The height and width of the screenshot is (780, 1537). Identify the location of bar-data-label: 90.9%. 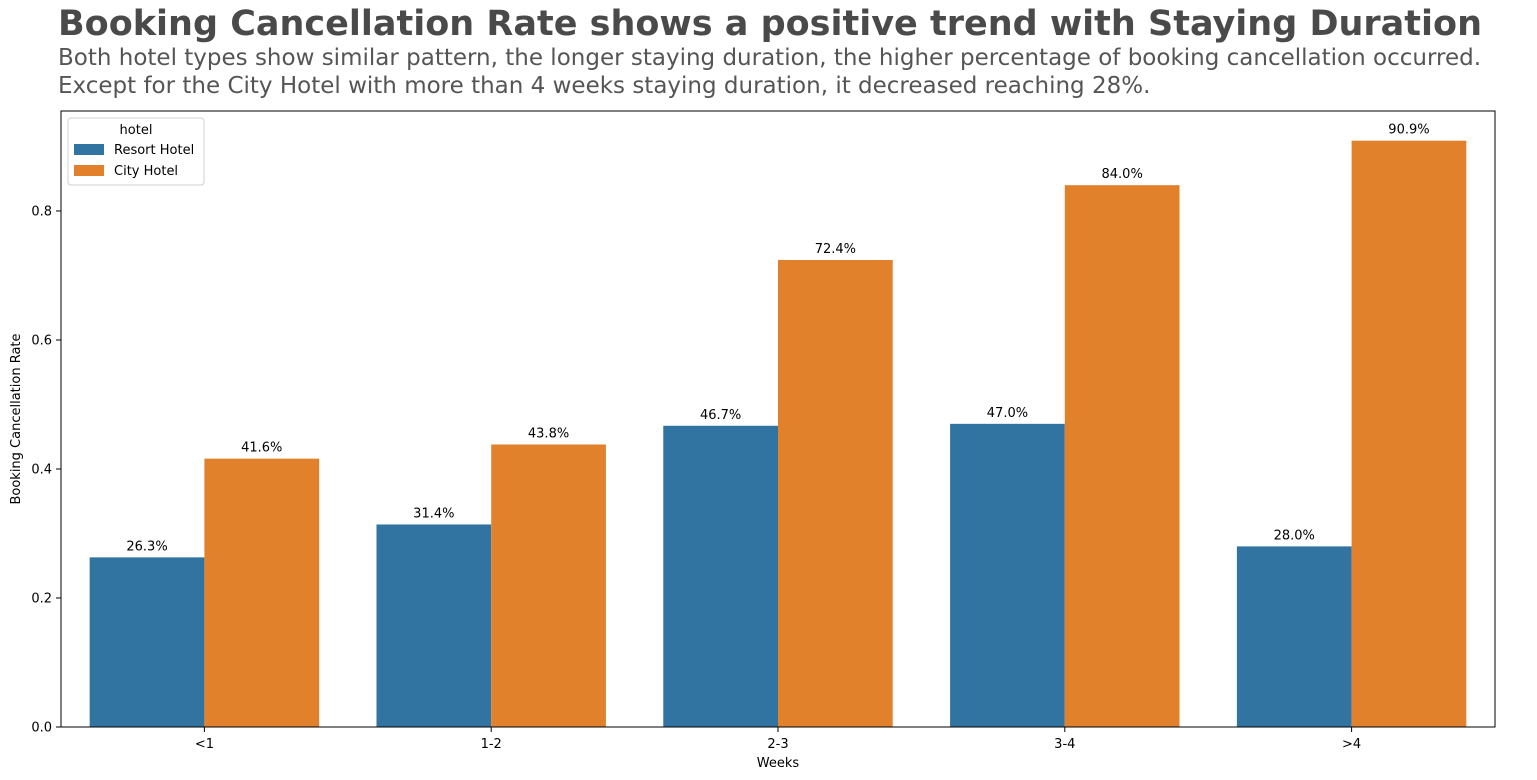
(1408, 130).